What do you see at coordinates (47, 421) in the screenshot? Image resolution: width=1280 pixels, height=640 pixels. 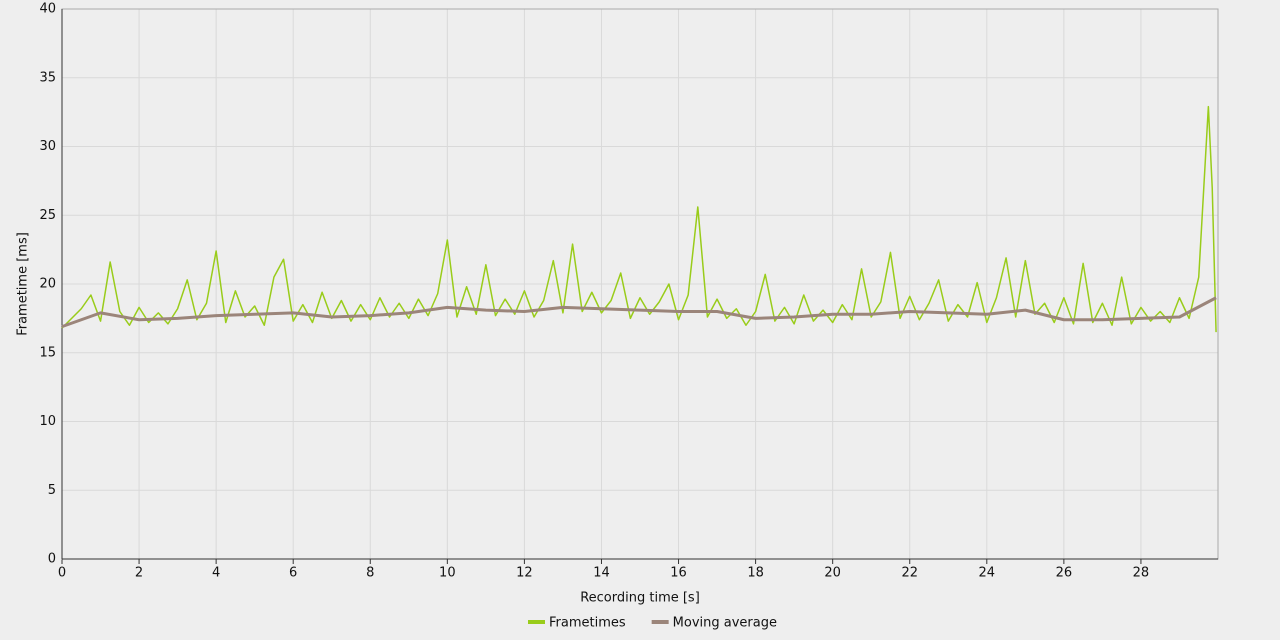 I see `y-tick-label: 10` at bounding box center [47, 421].